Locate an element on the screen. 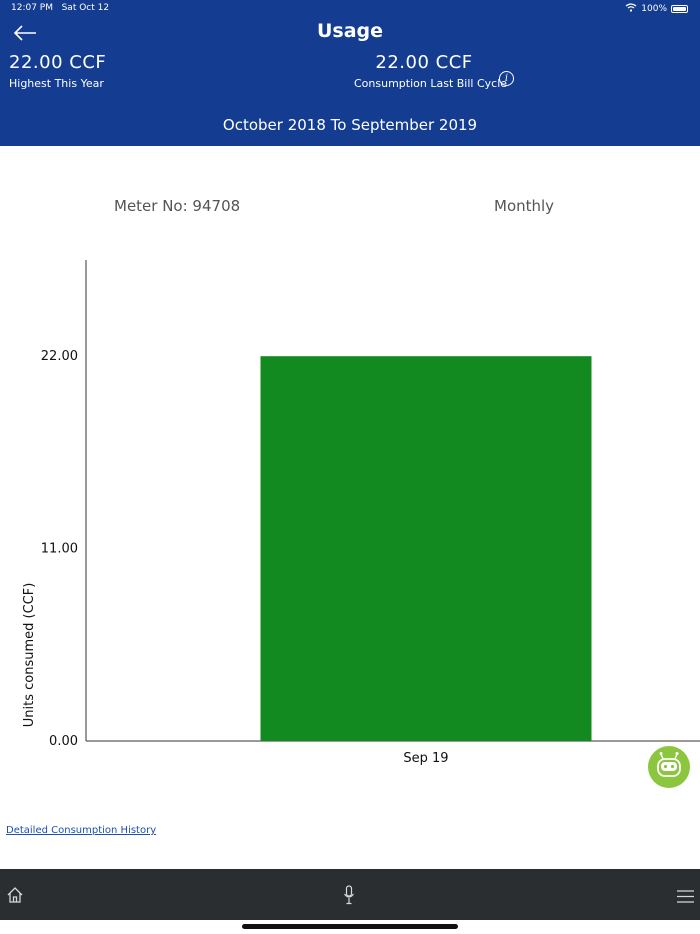 Image resolution: width=700 pixels, height=934 pixels. last-bill-cycle: 22.00 CCF Consumption Last Bill Cycle is located at coordinates (431, 71).